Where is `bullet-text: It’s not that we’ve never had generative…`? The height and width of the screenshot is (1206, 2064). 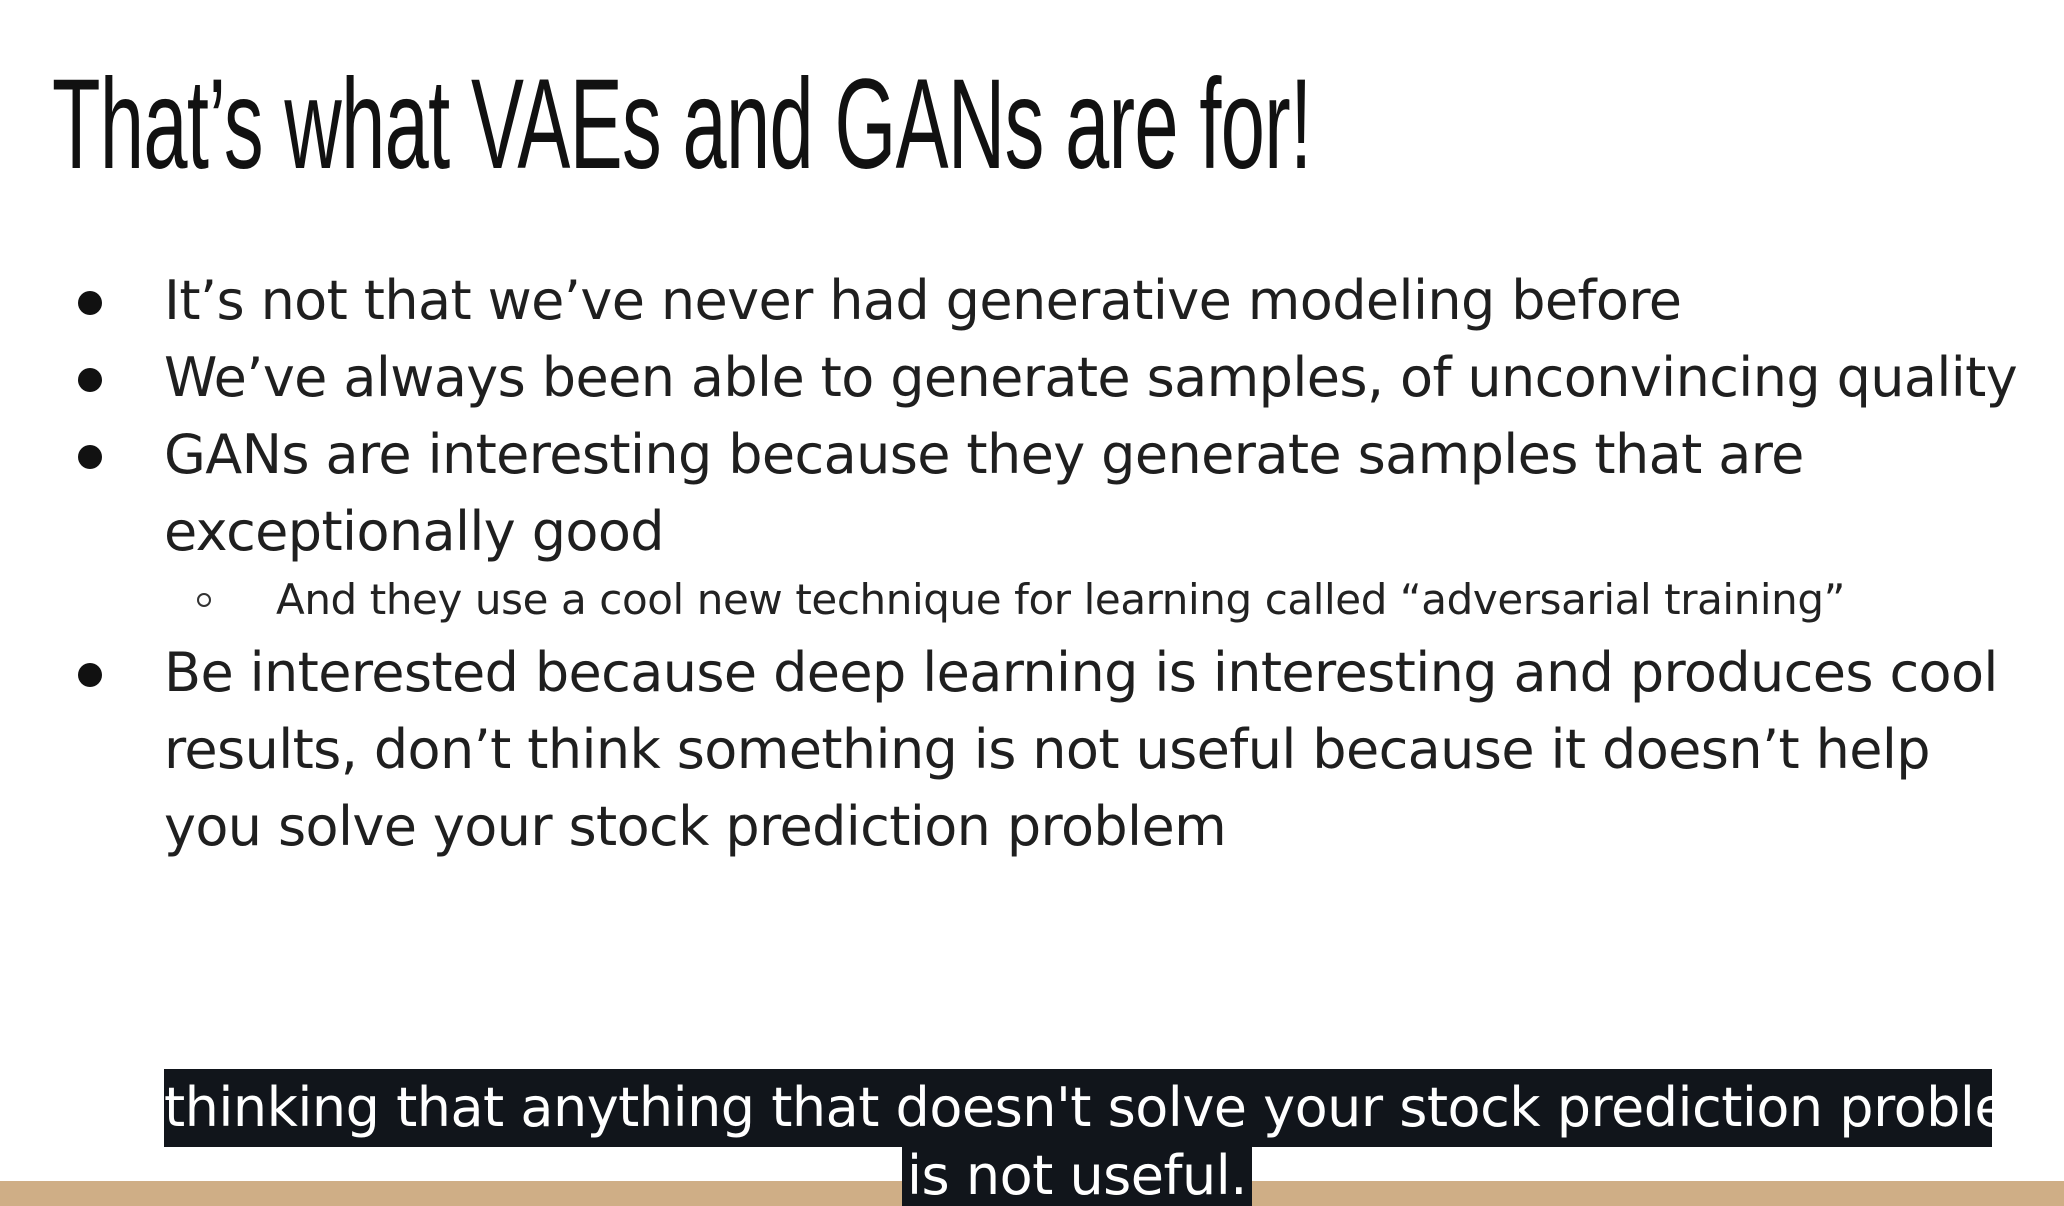
bullet-text: It’s not that we’ve never had generative… is located at coordinates (923, 300).